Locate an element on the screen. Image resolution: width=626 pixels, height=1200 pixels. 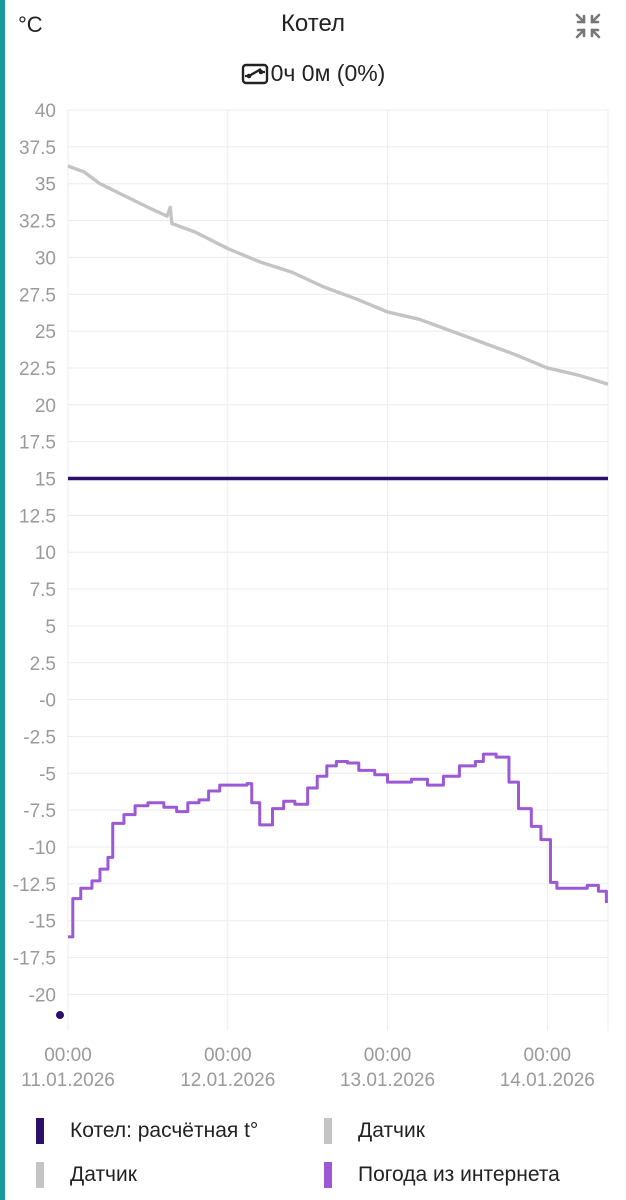
legend-label: Котел: расчётная t° is located at coordinates (164, 1130).